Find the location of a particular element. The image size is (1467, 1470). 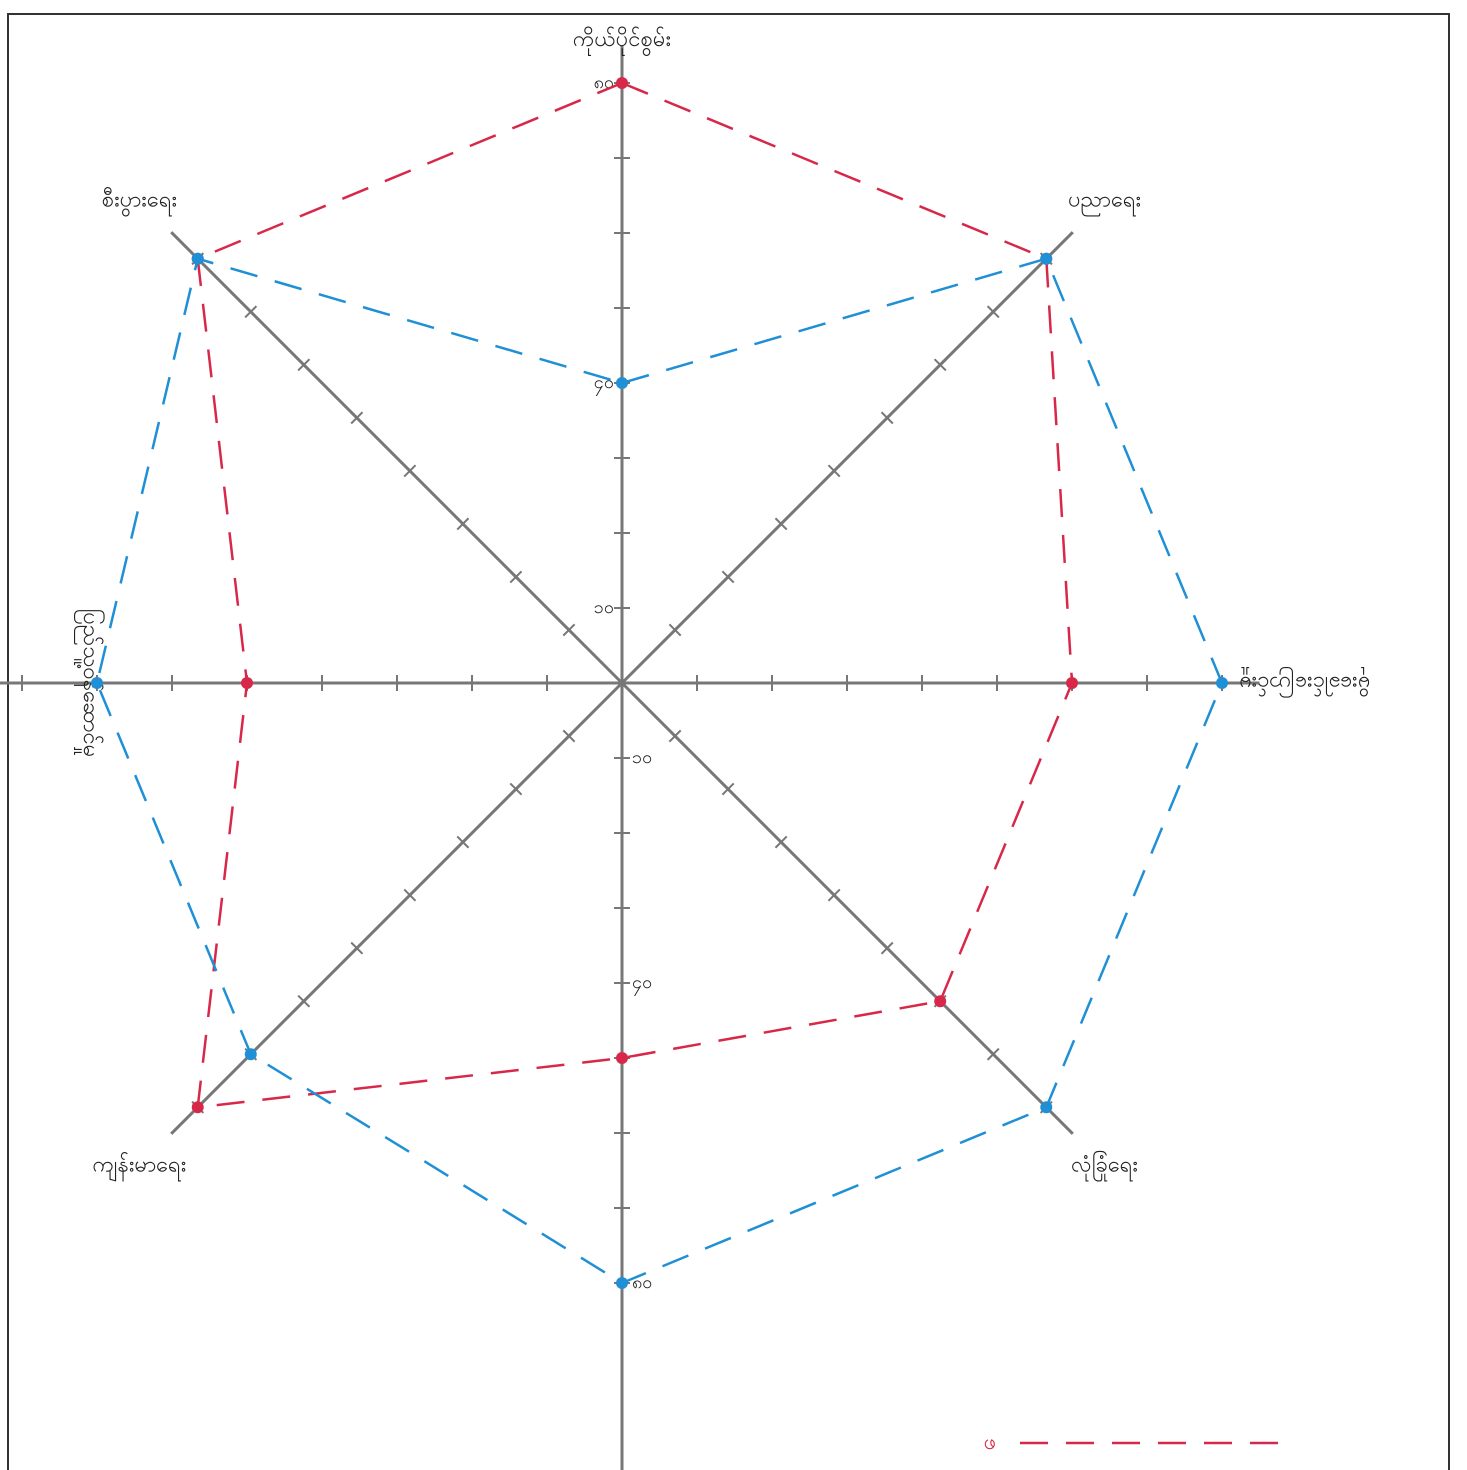

axis-label: ကျန်းမာရေး is located at coordinates (140, 1167).